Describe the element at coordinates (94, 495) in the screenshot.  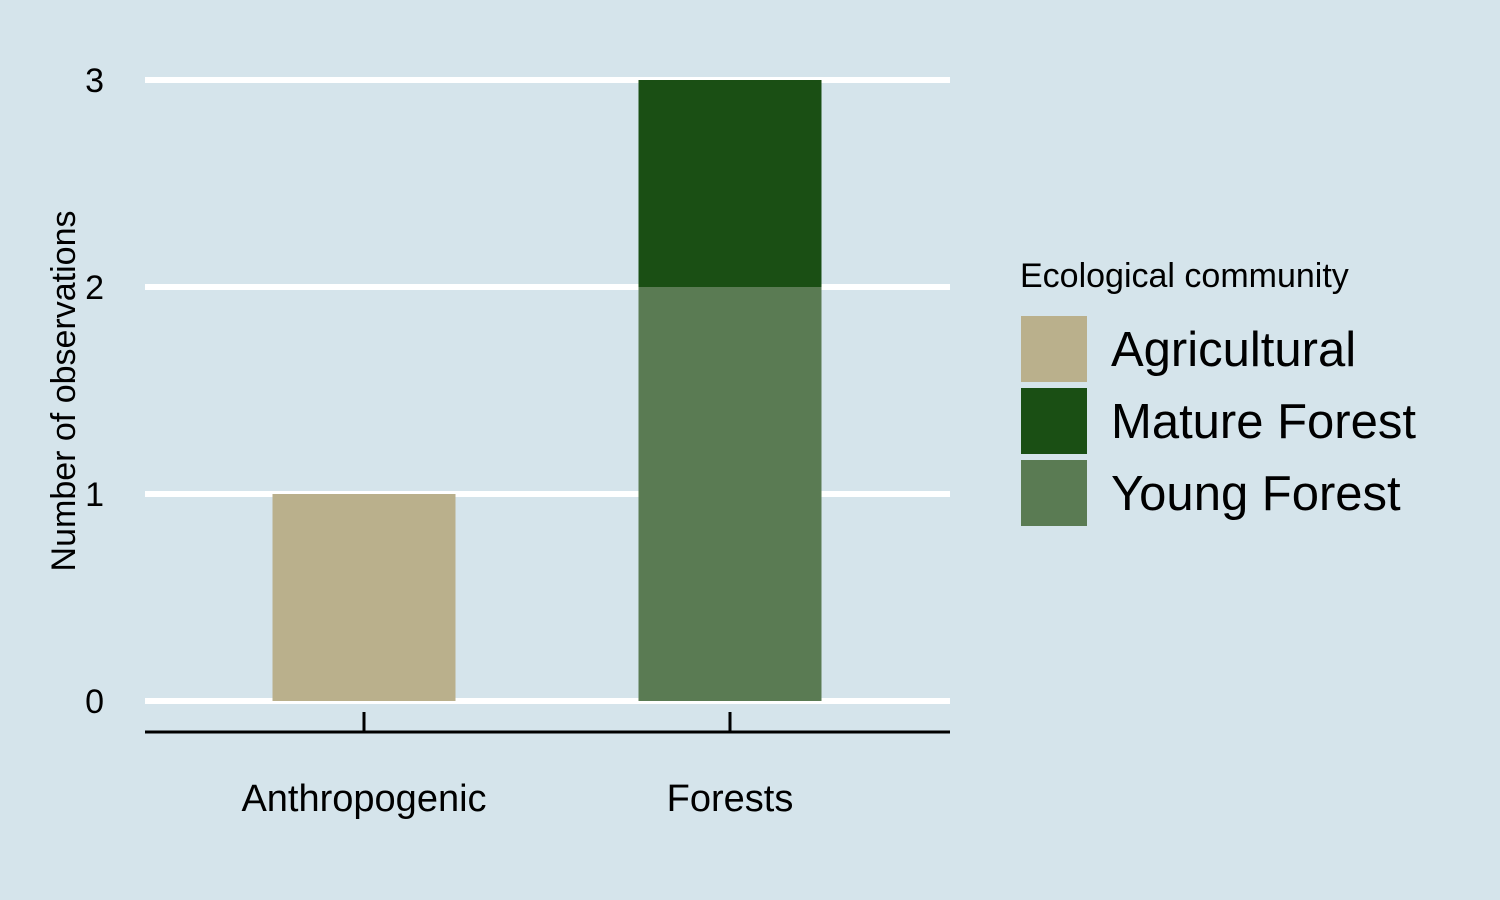
I see `y-tick-label: 1` at that location.